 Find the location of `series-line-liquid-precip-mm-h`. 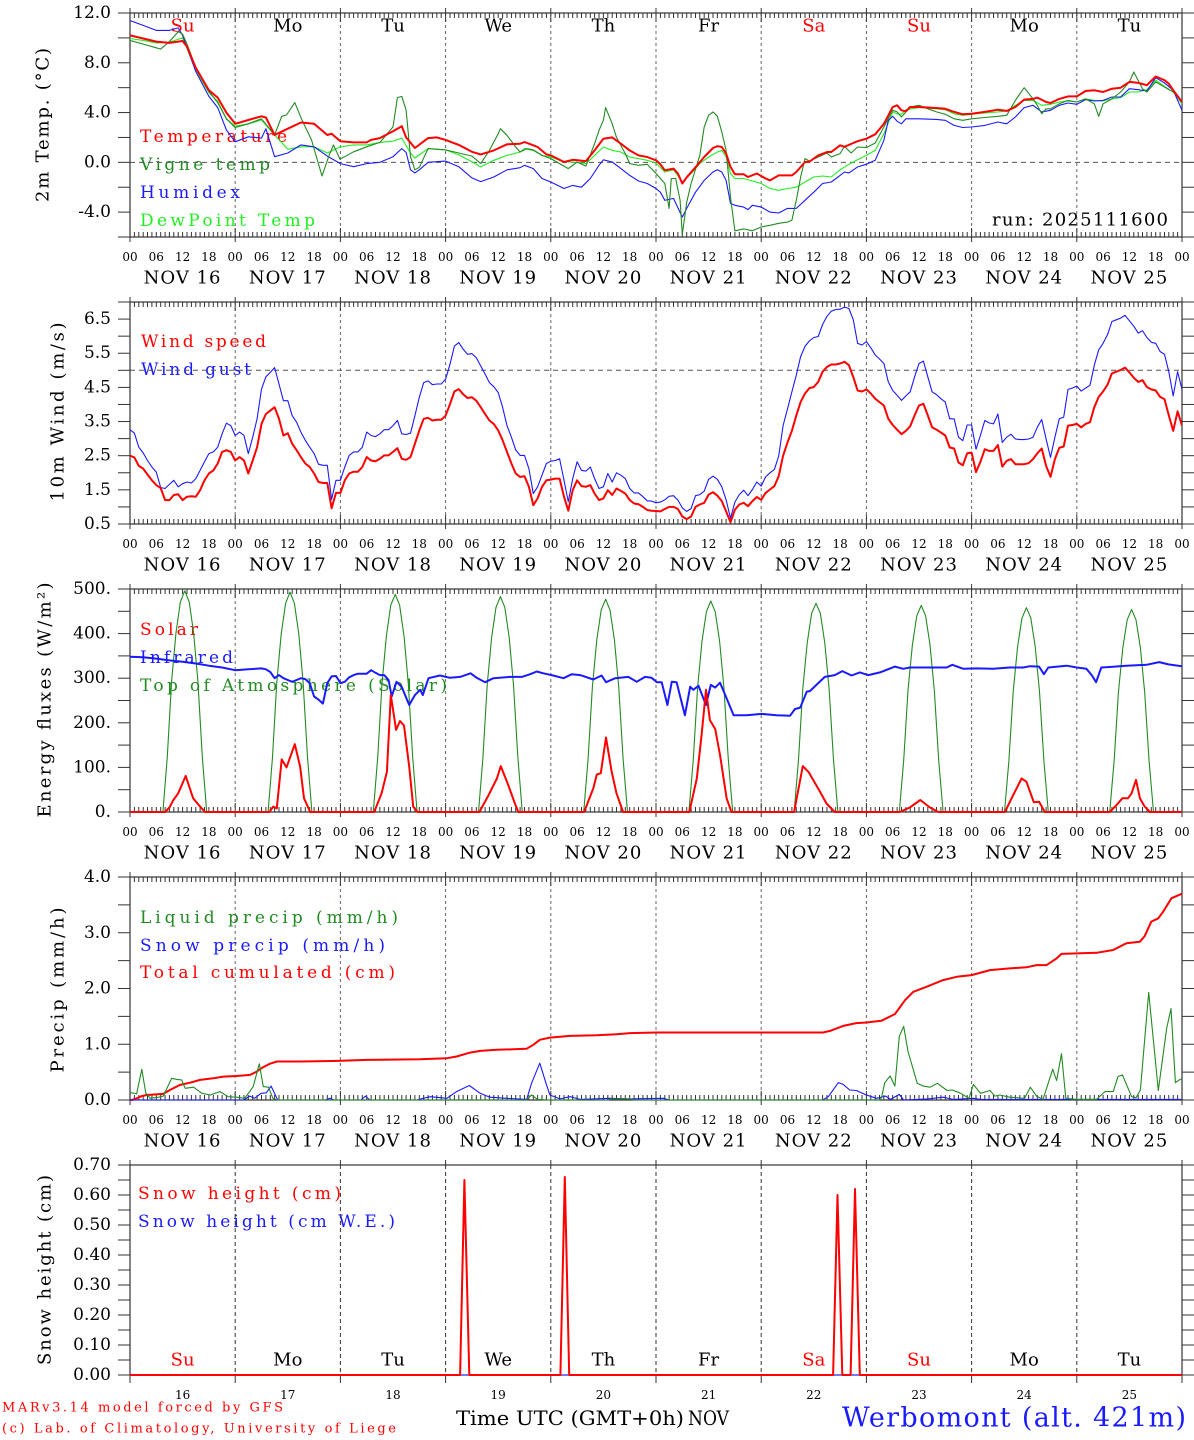

series-line-liquid-precip-mm-h is located at coordinates (656, 1046).